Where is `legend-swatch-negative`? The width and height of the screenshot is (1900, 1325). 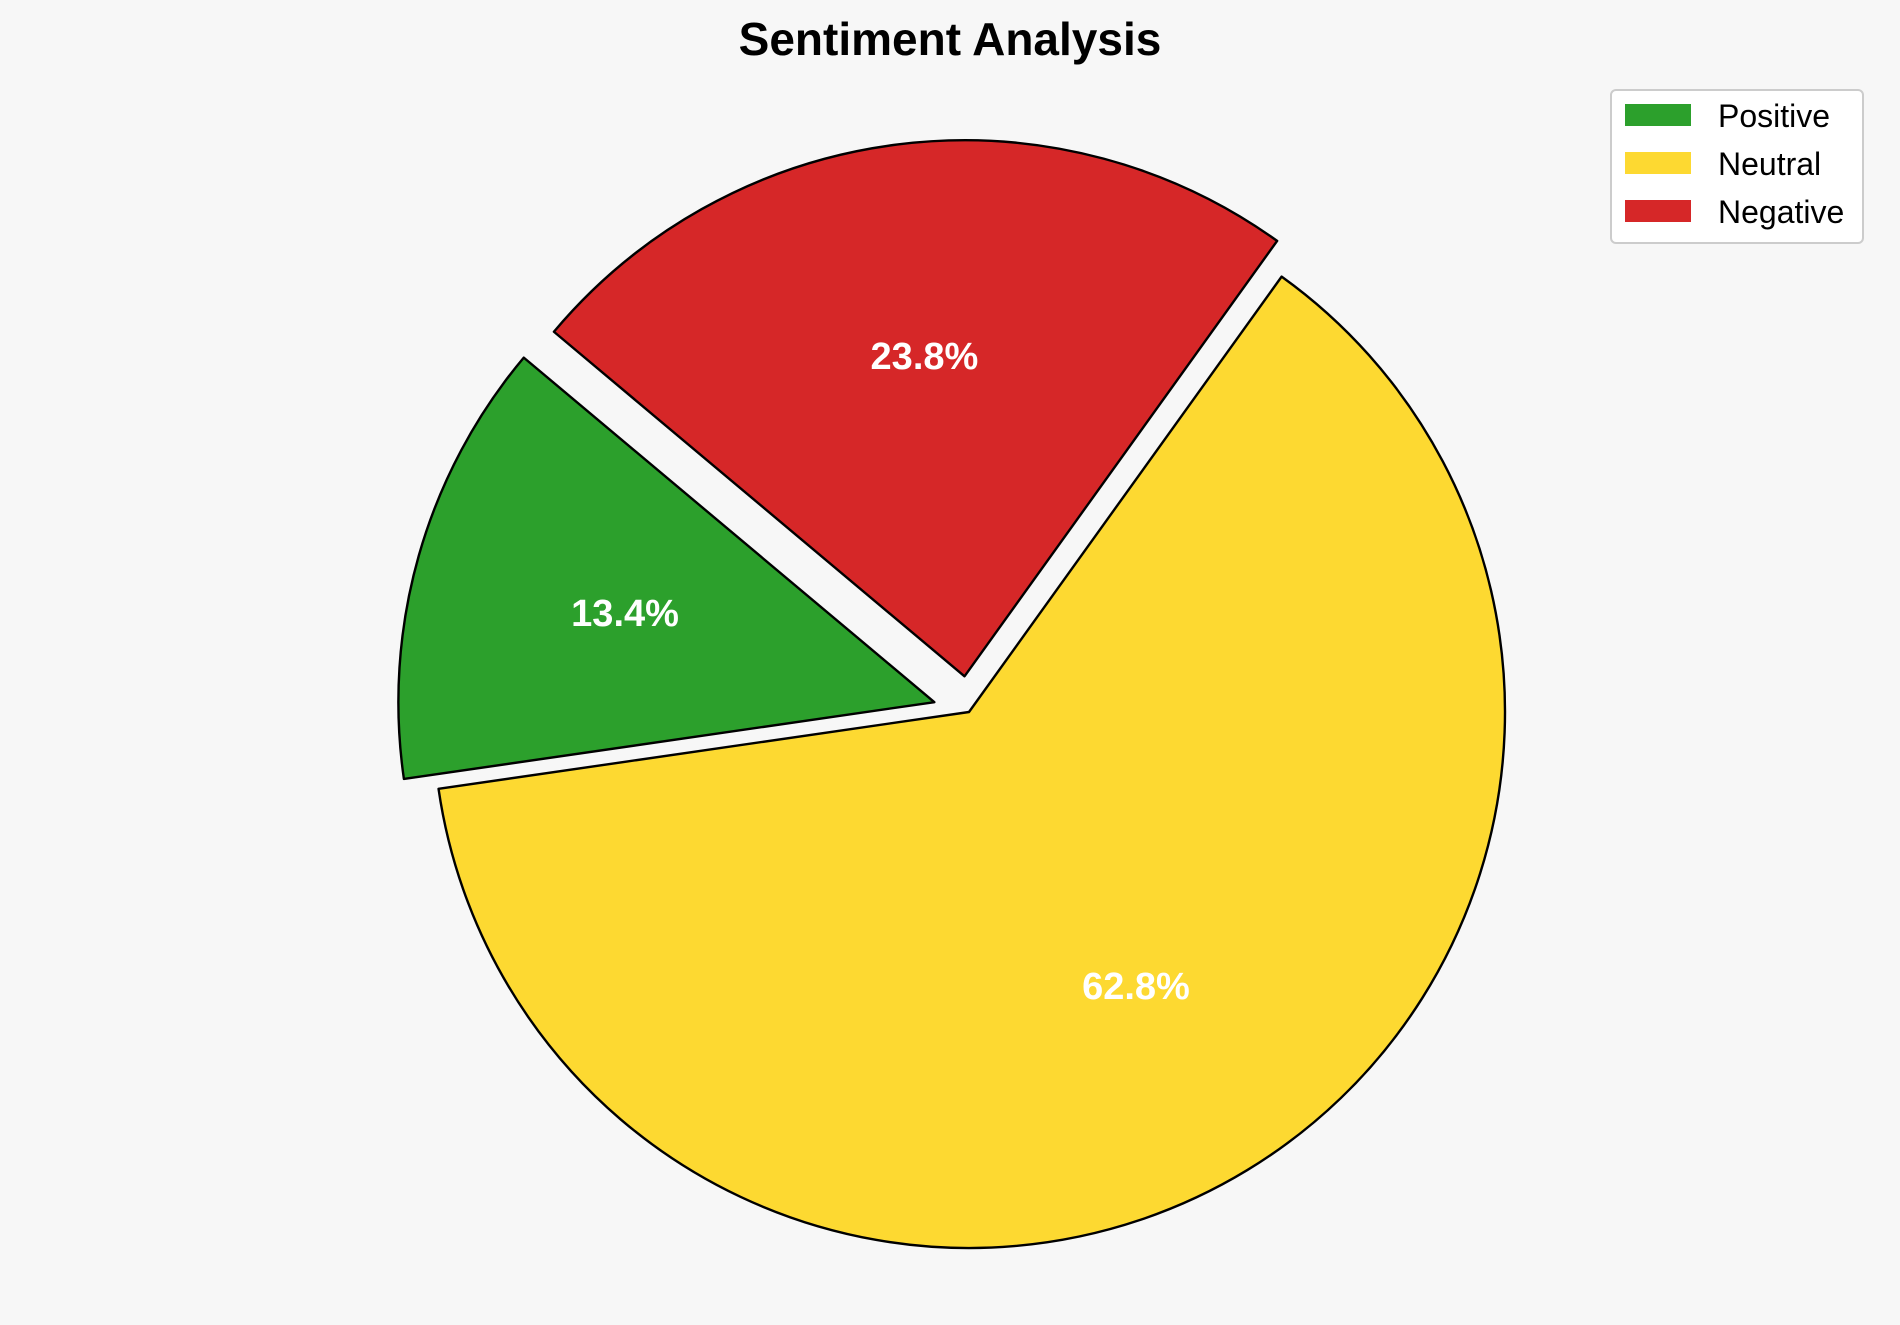 legend-swatch-negative is located at coordinates (1658, 211).